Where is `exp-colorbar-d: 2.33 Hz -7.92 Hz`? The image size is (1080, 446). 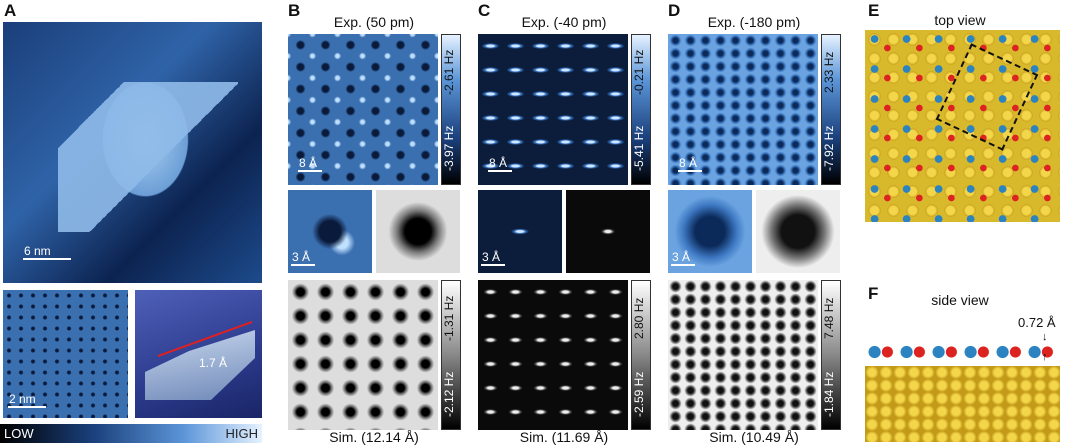 exp-colorbar-d: 2.33 Hz -7.92 Hz is located at coordinates (831, 109).